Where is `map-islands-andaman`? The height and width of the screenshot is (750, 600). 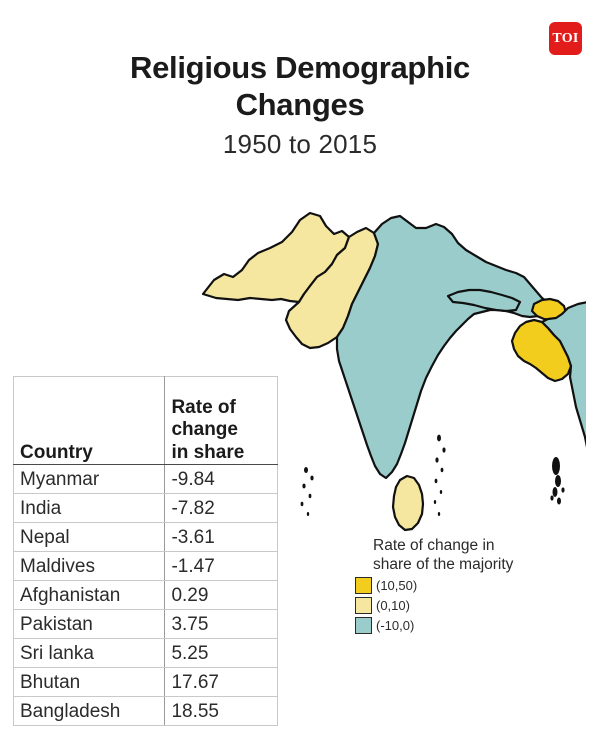 map-islands-andaman is located at coordinates (557, 481).